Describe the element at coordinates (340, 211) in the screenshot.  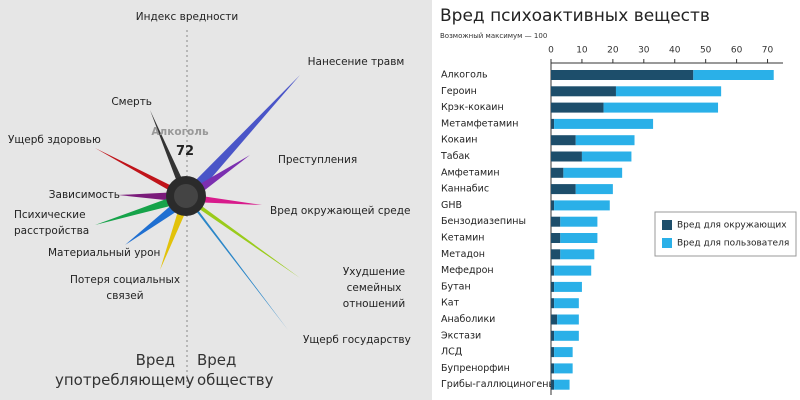
I see `harm-label: Вред окружающей среде` at that location.